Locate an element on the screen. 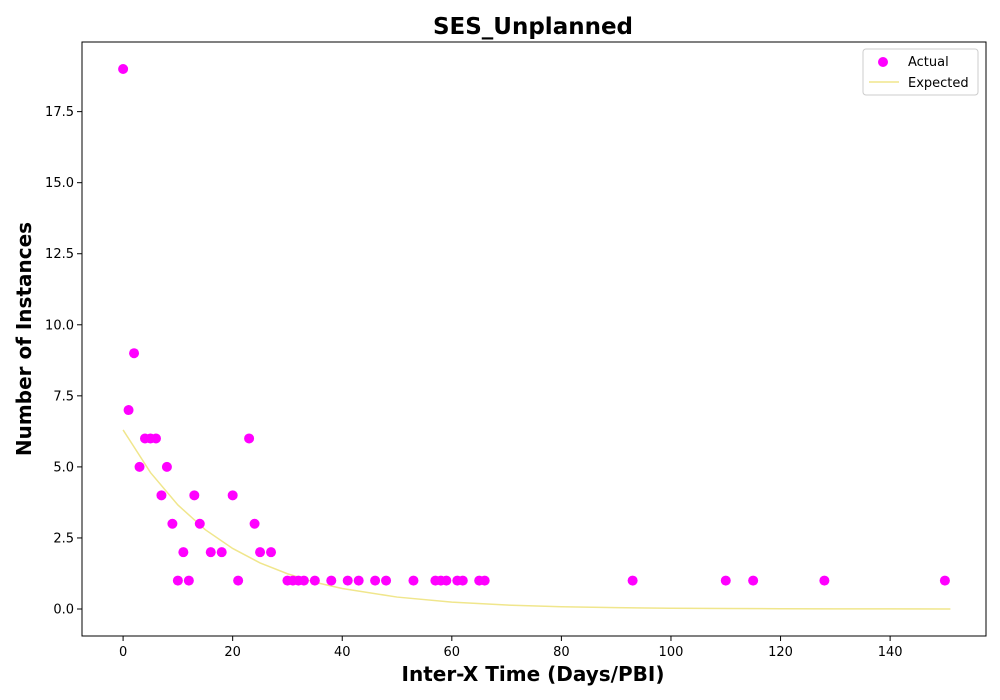 The height and width of the screenshot is (700, 1000). y-tick-label: 12.5 is located at coordinates (59, 254).